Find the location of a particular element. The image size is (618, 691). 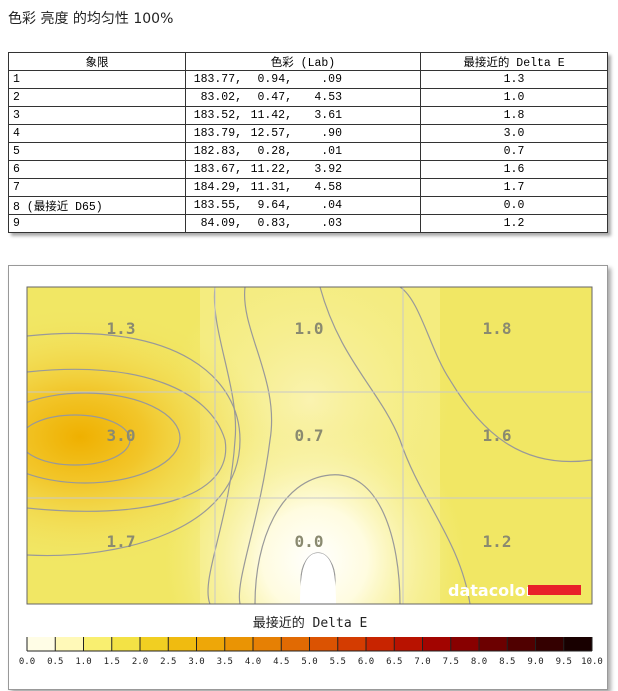

cell-label: 1.3 is located at coordinates (121, 328).